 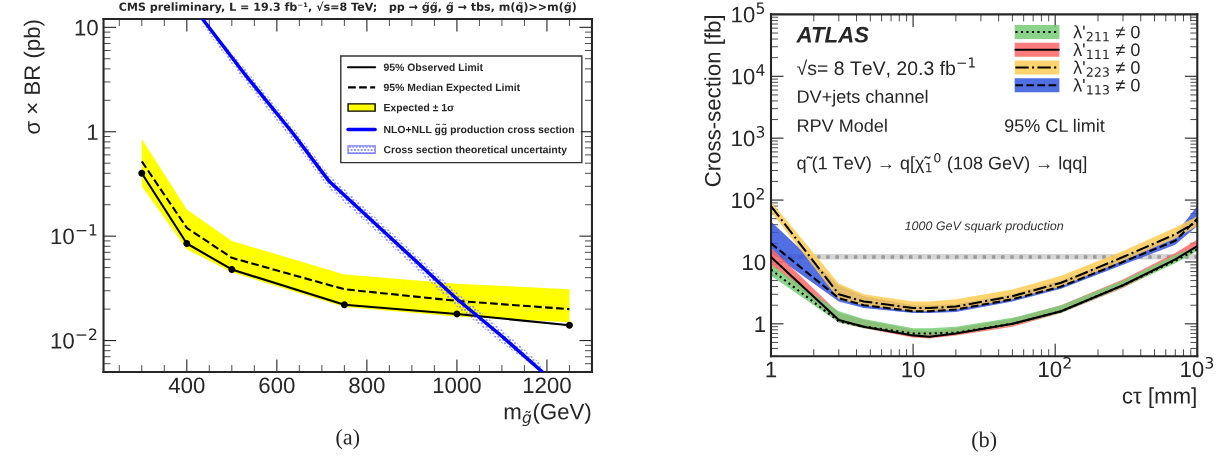 I want to click on band-label: 1000 GeV squark production, so click(x=984, y=227).